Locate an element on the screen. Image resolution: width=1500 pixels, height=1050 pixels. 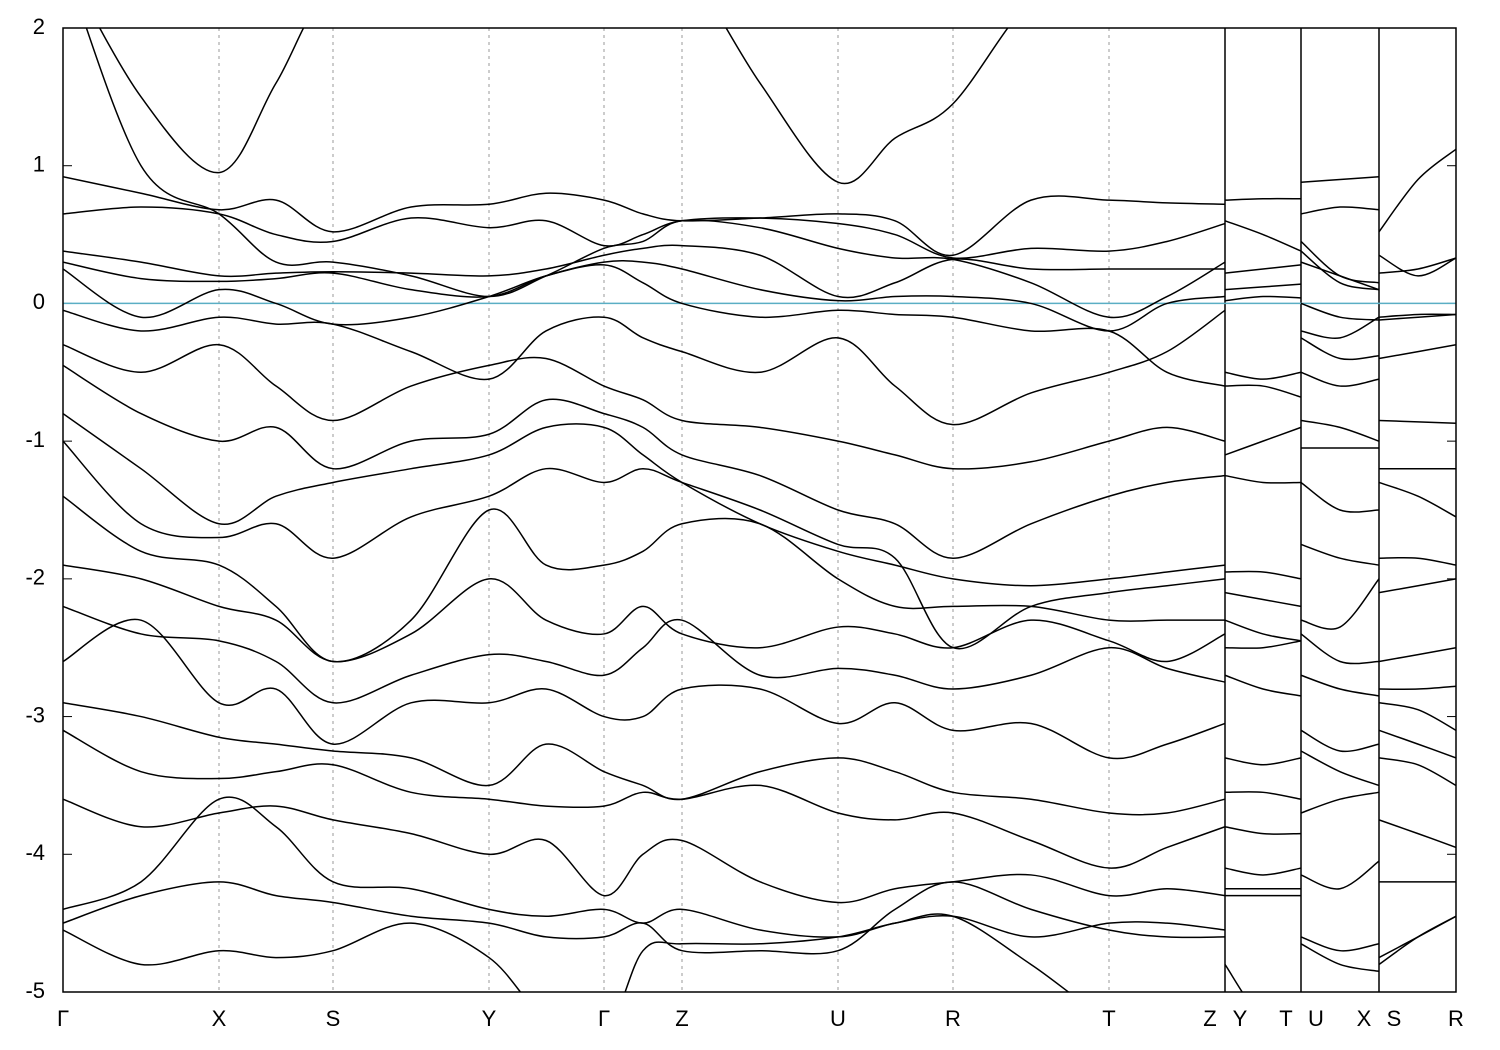
y-tick-label: -2 is located at coordinates (35, 577).